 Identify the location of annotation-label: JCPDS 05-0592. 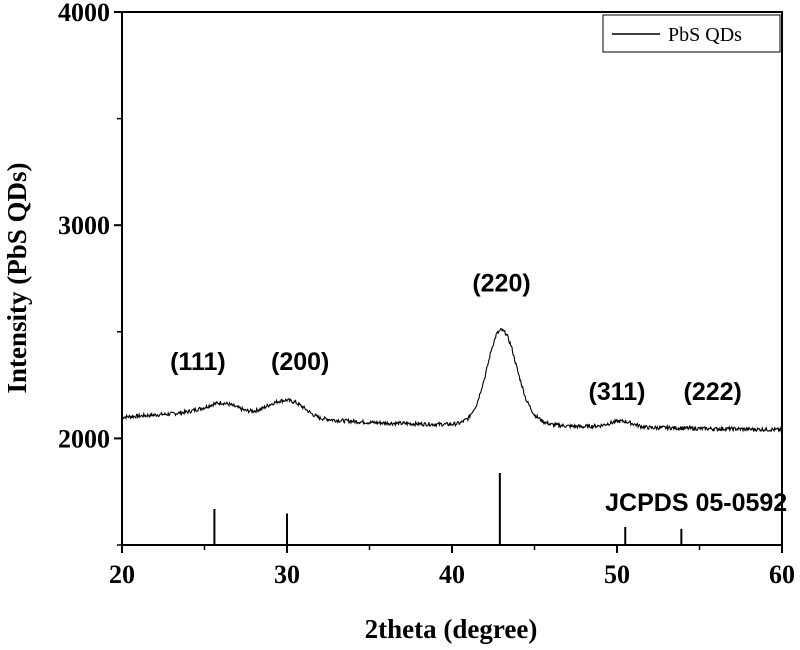
(696, 503).